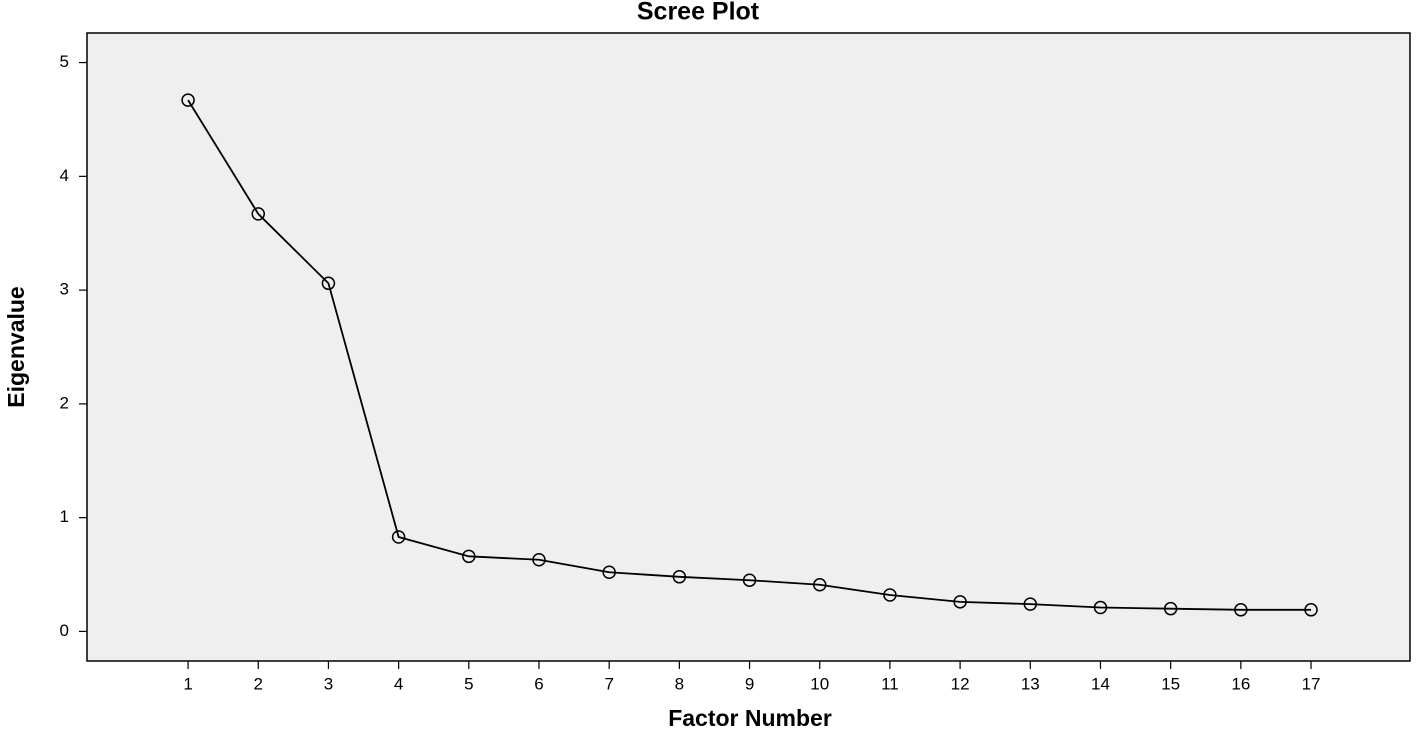 This screenshot has width=1417, height=736. I want to click on y-tick-label: 2, so click(64, 402).